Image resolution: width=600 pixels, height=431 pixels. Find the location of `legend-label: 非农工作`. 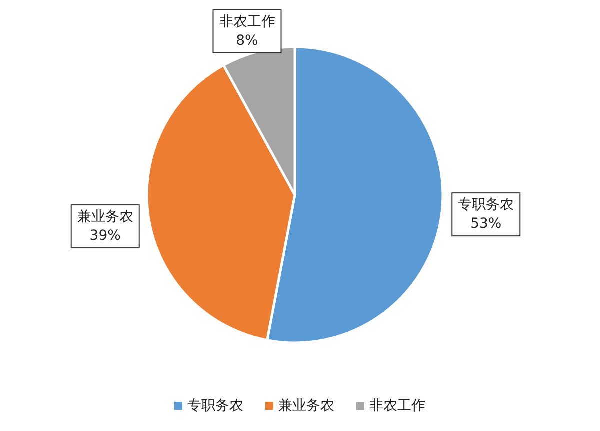

legend-label: 非农工作 is located at coordinates (398, 406).